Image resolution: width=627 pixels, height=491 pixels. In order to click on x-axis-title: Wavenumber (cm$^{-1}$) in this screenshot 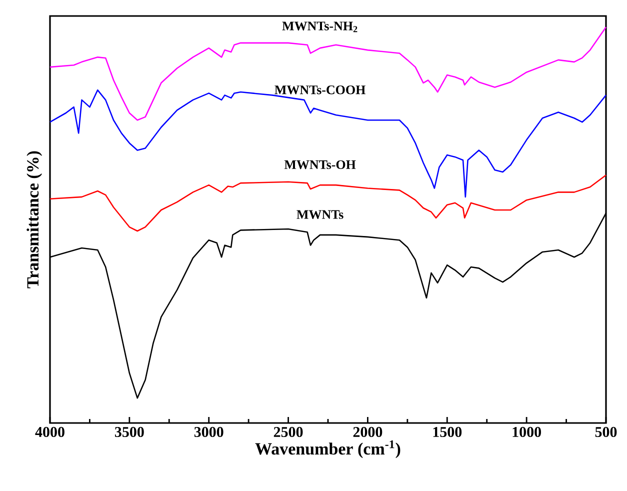, I will do `click(327, 449)`.